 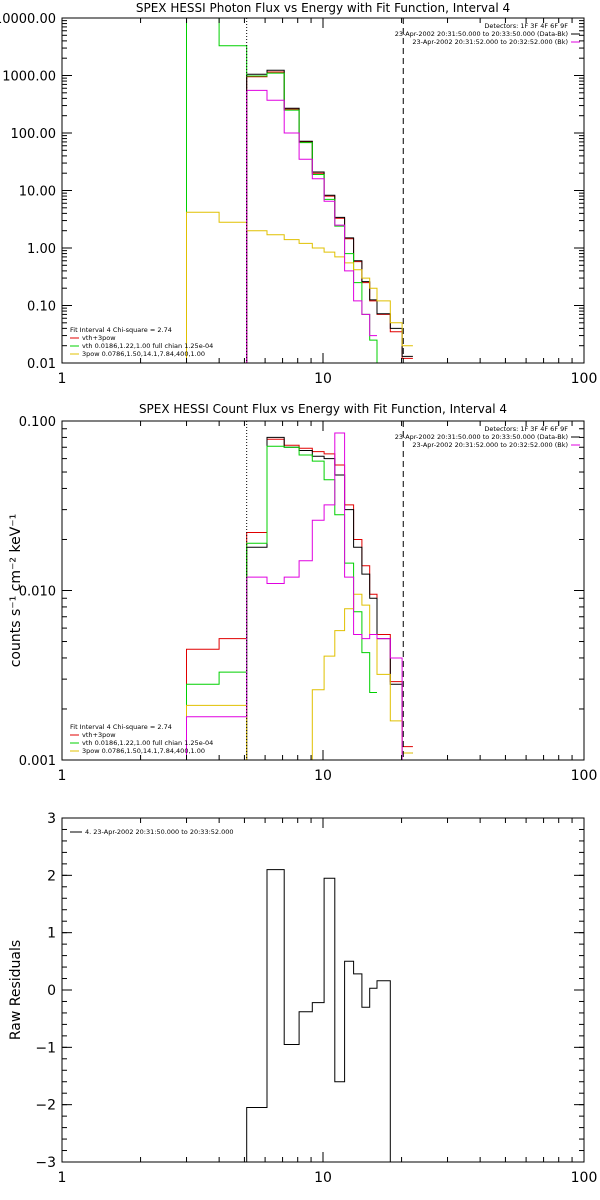 What do you see at coordinates (37, 422) in the screenshot?
I see `y-tick-label: 0.100` at bounding box center [37, 422].